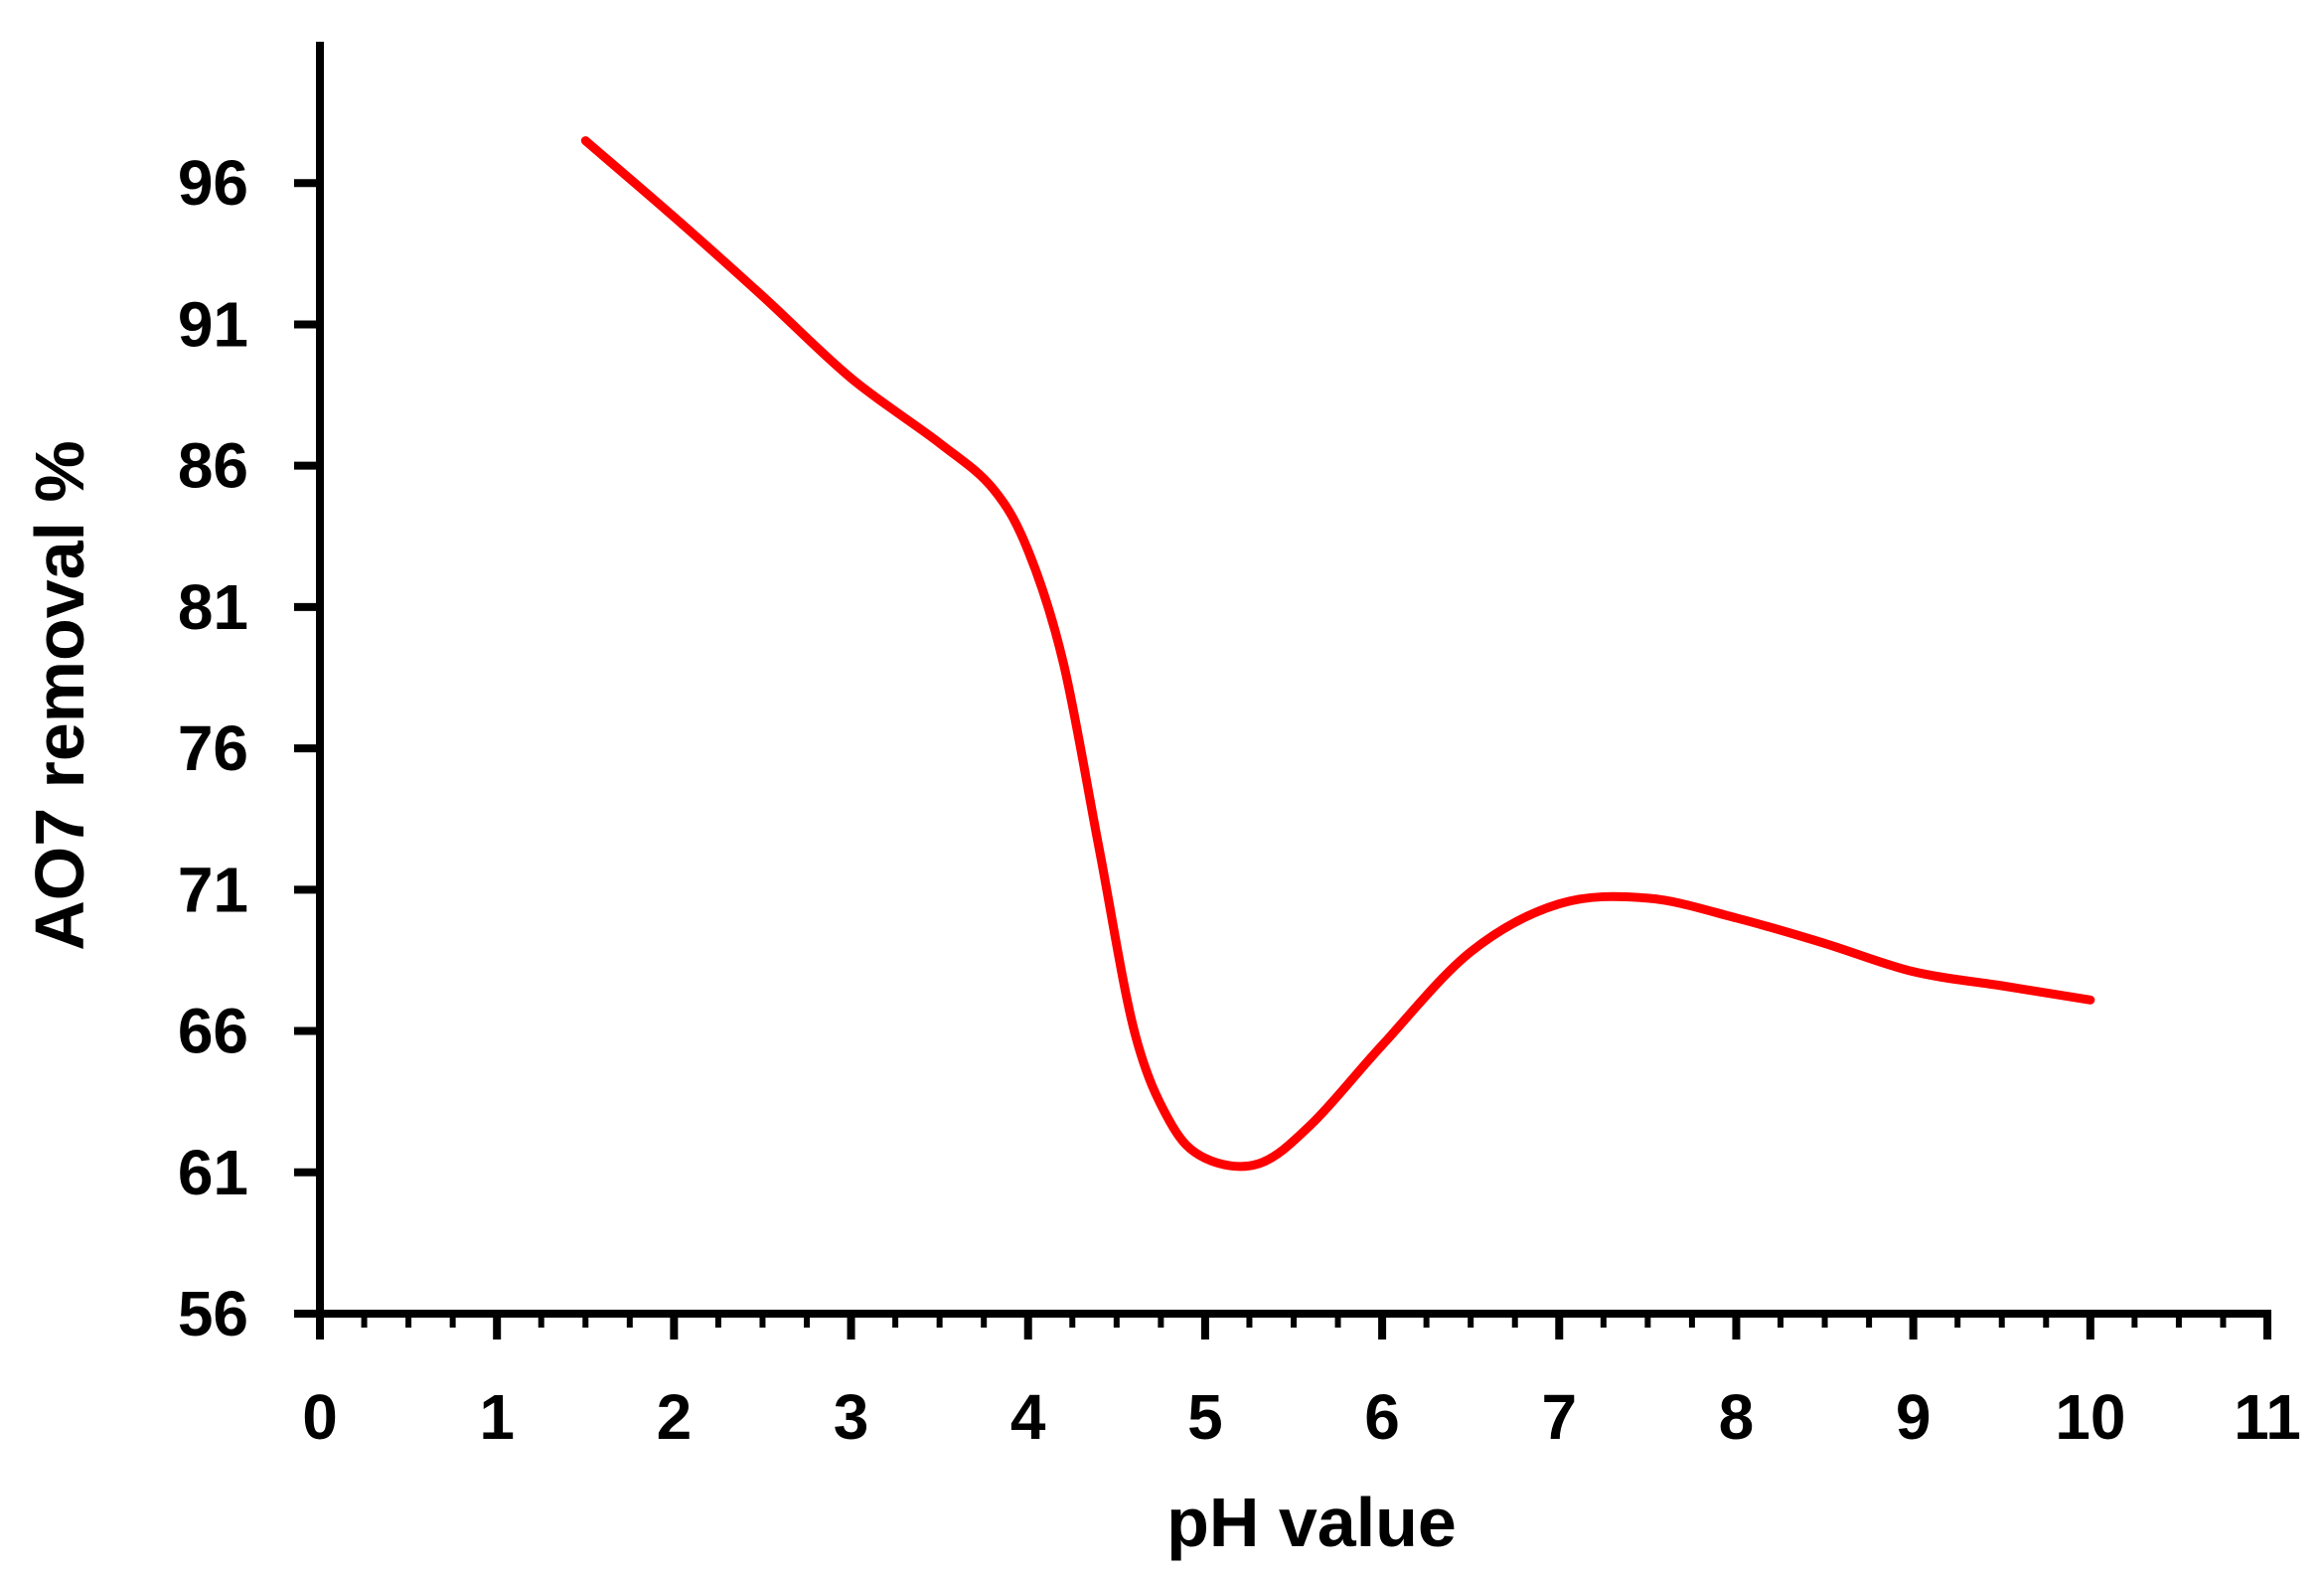 Image resolution: width=2324 pixels, height=1576 pixels. I want to click on y-tick-label-71: 71, so click(213, 889).